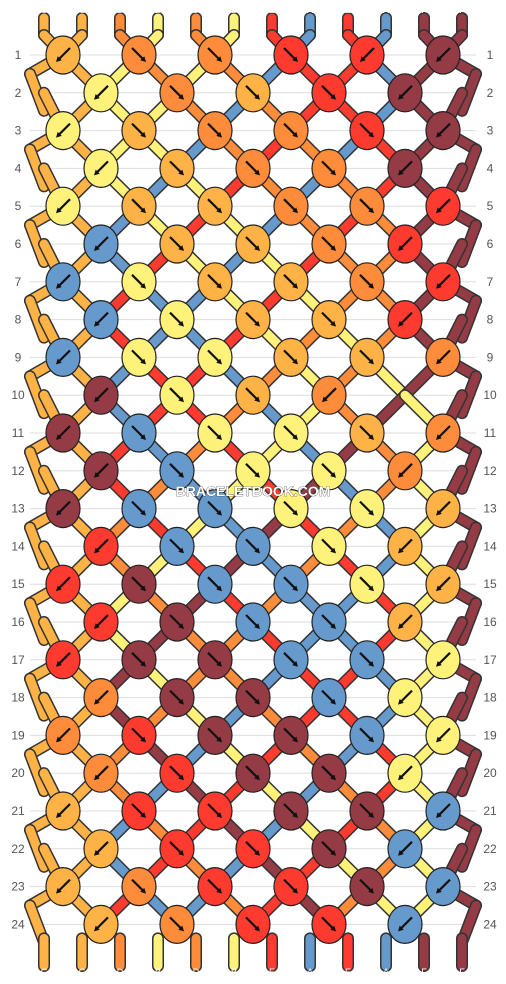 This screenshot has width=506, height=984. Describe the element at coordinates (490, 168) in the screenshot. I see `row-number-right: 4` at that location.